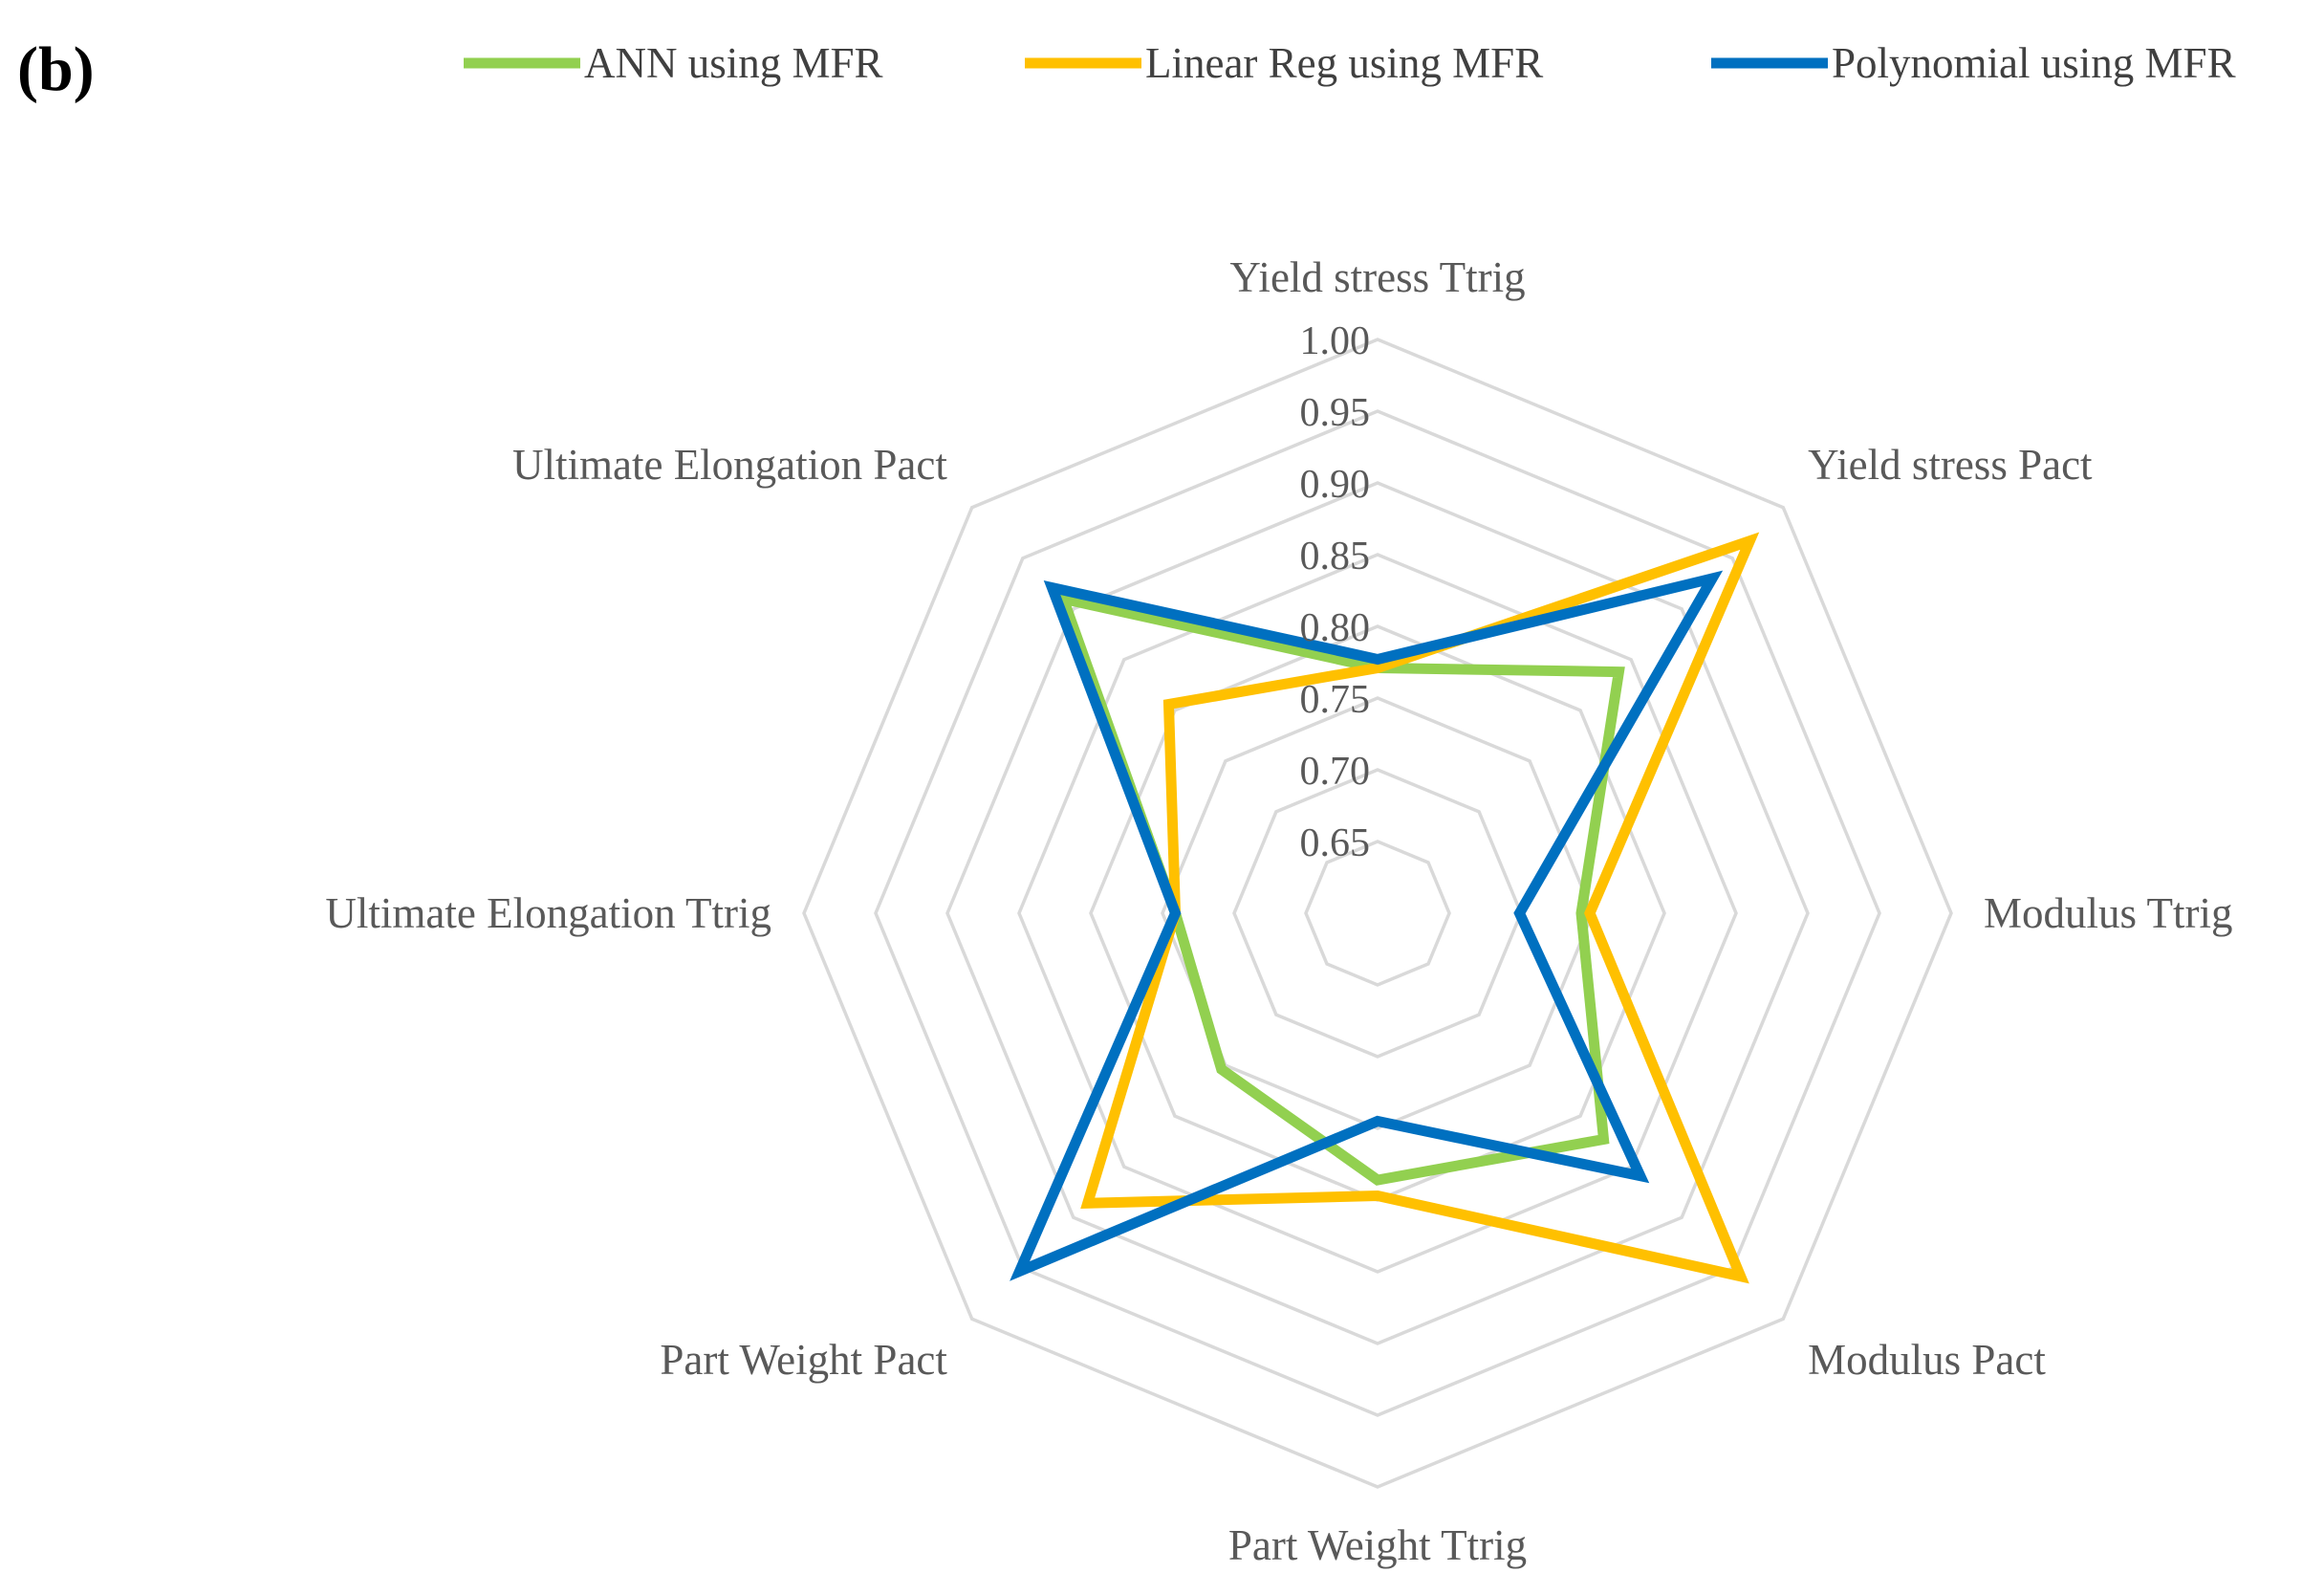 This screenshot has width=2324, height=1595. Describe the element at coordinates (1335, 772) in the screenshot. I see `tick-label: 0.70` at that location.